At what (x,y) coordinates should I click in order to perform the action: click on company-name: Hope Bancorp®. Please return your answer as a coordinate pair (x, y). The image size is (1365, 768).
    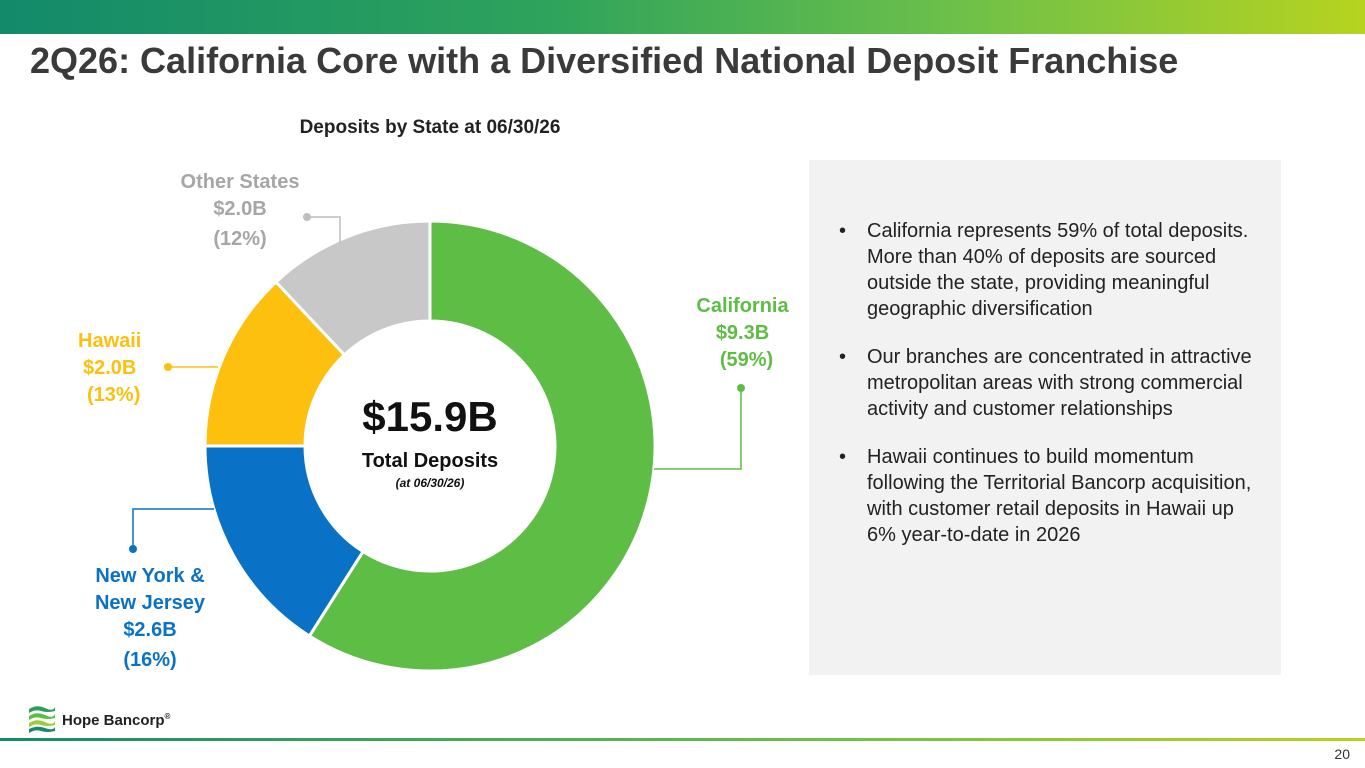
    Looking at the image, I should click on (116, 720).